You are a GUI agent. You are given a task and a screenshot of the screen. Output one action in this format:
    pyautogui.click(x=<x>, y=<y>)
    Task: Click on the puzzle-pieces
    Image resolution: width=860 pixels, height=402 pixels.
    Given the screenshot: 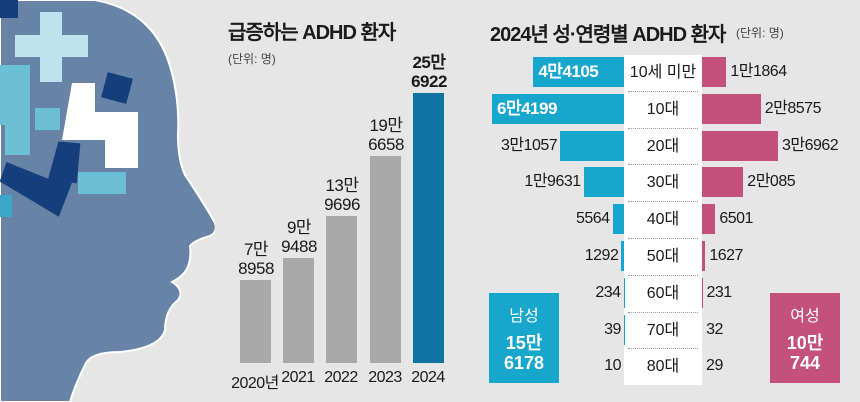 What is the action you would take?
    pyautogui.click(x=69, y=108)
    